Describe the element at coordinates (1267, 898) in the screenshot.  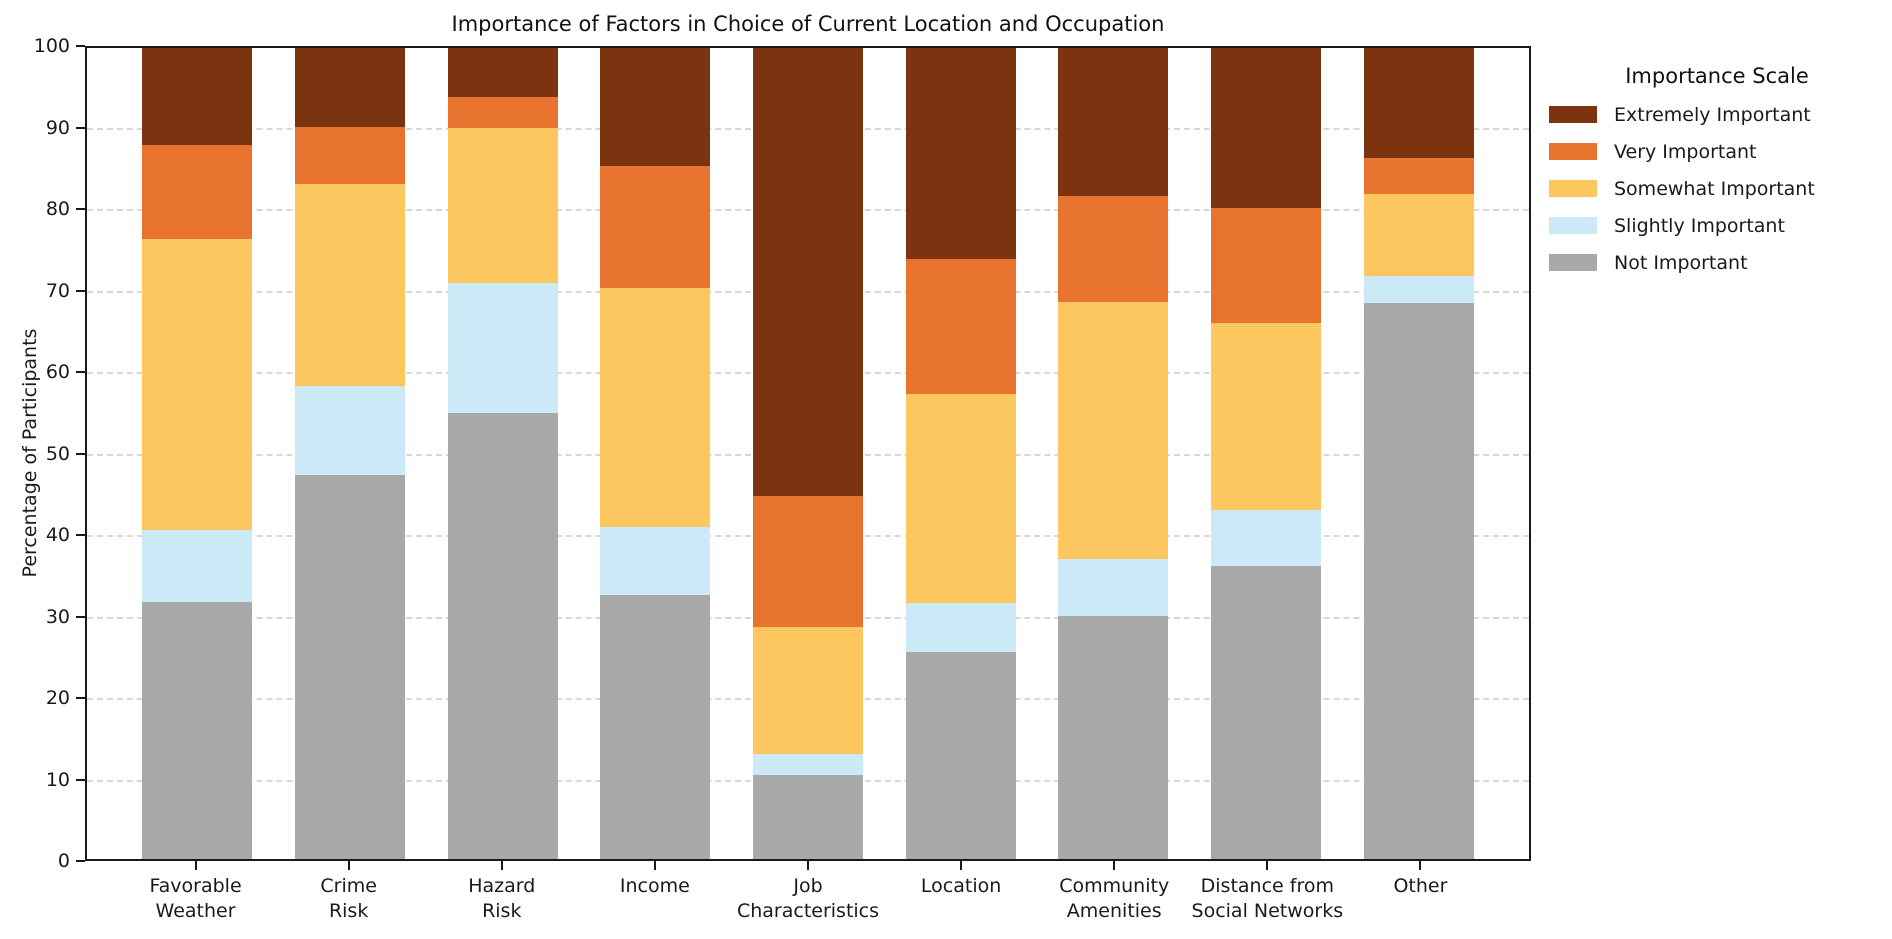
I see `x-tick-label: Distance from Social Networks` at that location.